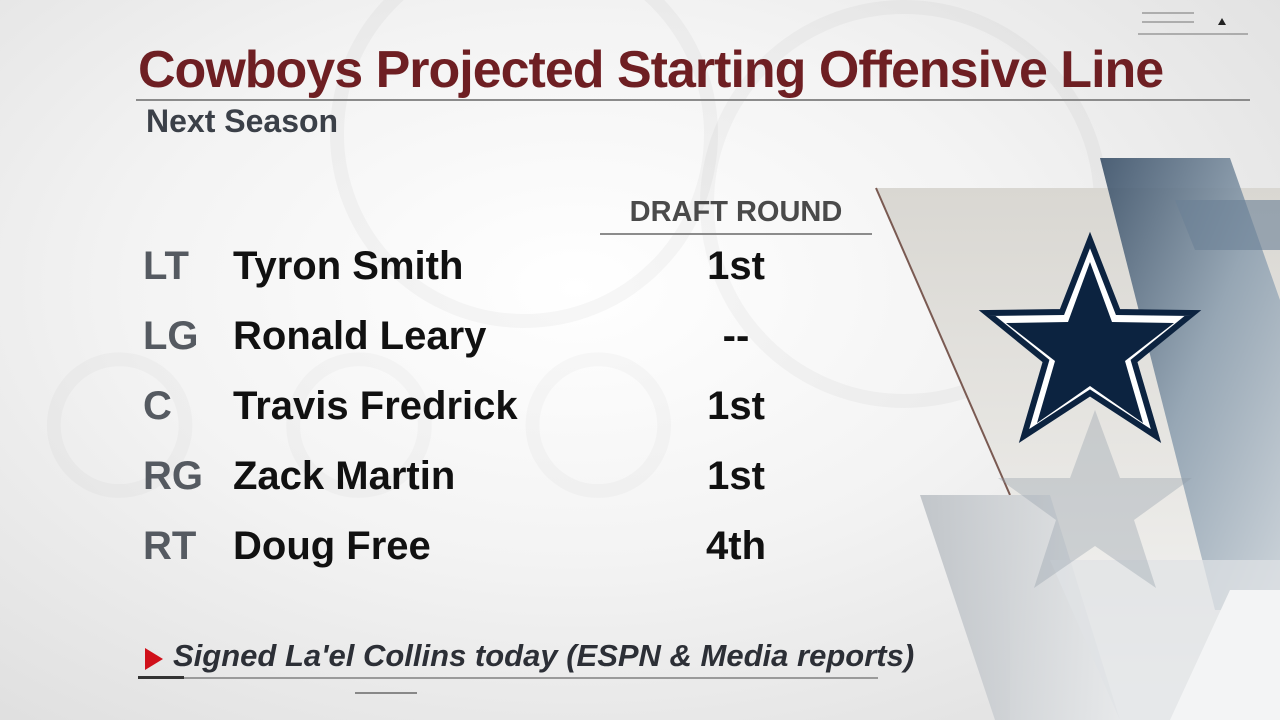 The width and height of the screenshot is (1280, 720). Describe the element at coordinates (450, 549) in the screenshot. I see `table-row: RT Doug Free 4th` at that location.